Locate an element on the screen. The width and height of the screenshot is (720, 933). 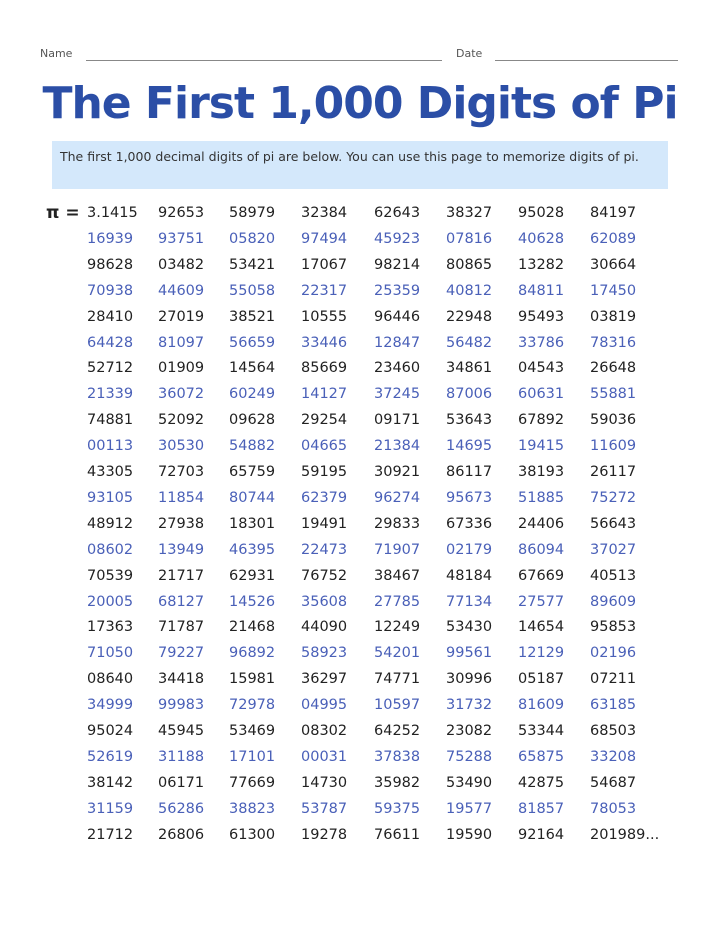
digit-group: 33208 is located at coordinates (613, 756).